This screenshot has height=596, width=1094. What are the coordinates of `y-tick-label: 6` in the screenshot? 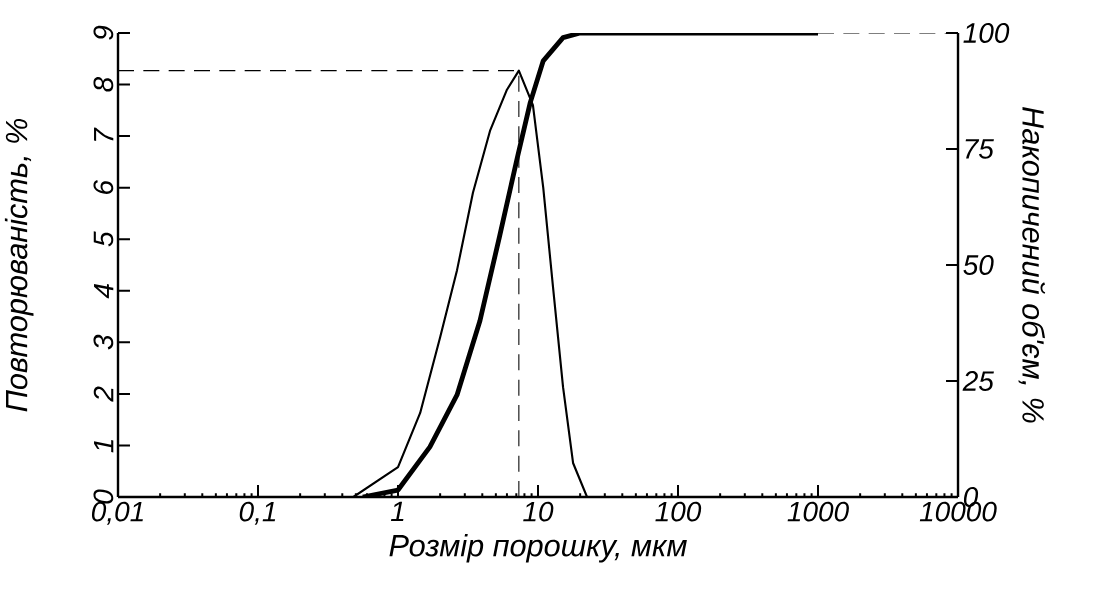 It's located at (103, 186).